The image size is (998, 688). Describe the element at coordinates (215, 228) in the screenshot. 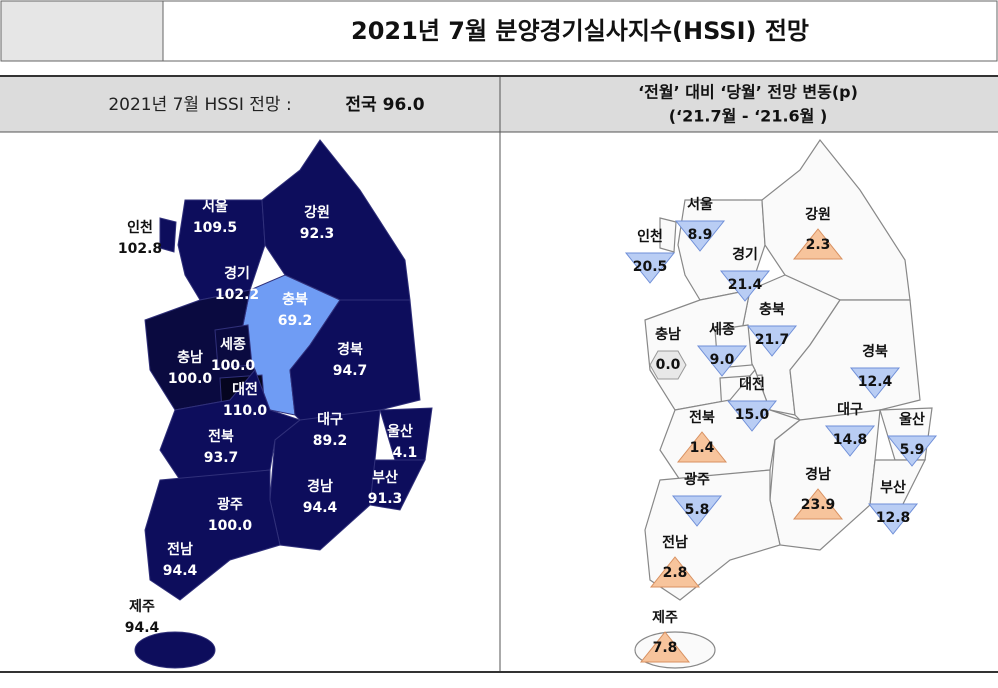

I see `region-value: 109.5` at that location.